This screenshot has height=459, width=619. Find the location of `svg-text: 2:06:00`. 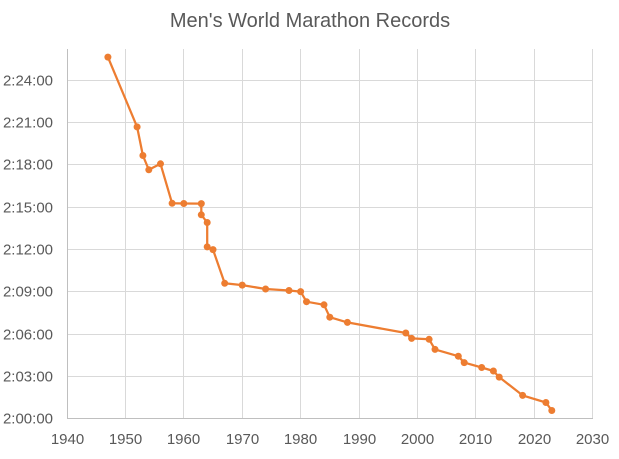

svg-text: 2:06:00 is located at coordinates (28, 335).